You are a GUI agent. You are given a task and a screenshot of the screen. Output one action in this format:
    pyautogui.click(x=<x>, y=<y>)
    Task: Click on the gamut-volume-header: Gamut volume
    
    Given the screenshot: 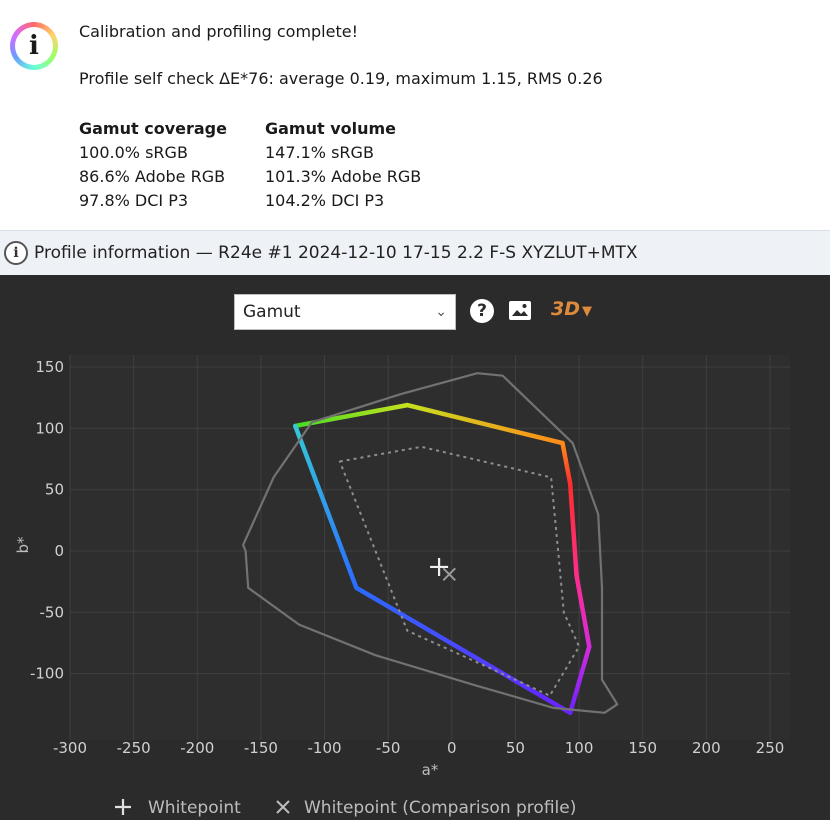 What is the action you would take?
    pyautogui.click(x=331, y=128)
    